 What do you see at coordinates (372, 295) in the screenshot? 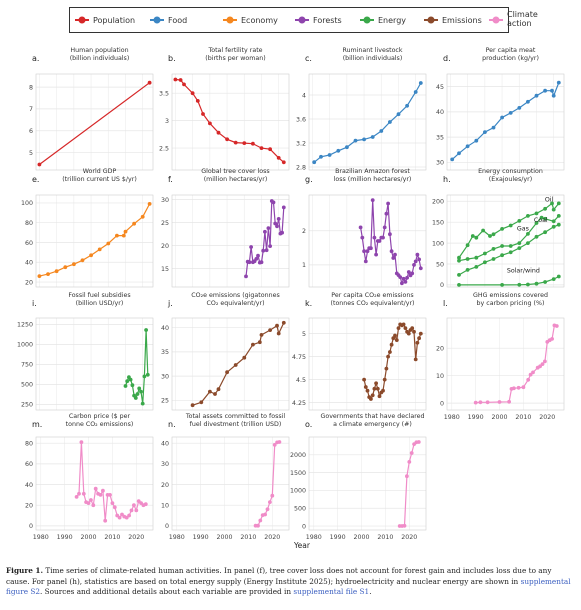
I see `panel-title-line-1: Per capita CO₂e emissions` at bounding box center [372, 295].